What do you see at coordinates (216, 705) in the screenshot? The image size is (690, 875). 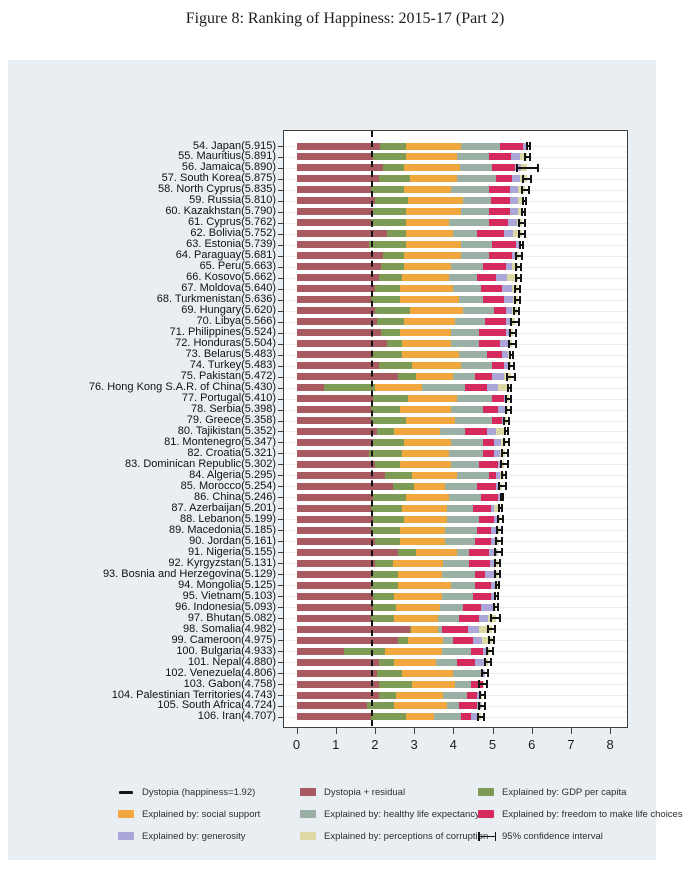 I see `country-label: 105. South Africa(4.724)` at bounding box center [216, 705].